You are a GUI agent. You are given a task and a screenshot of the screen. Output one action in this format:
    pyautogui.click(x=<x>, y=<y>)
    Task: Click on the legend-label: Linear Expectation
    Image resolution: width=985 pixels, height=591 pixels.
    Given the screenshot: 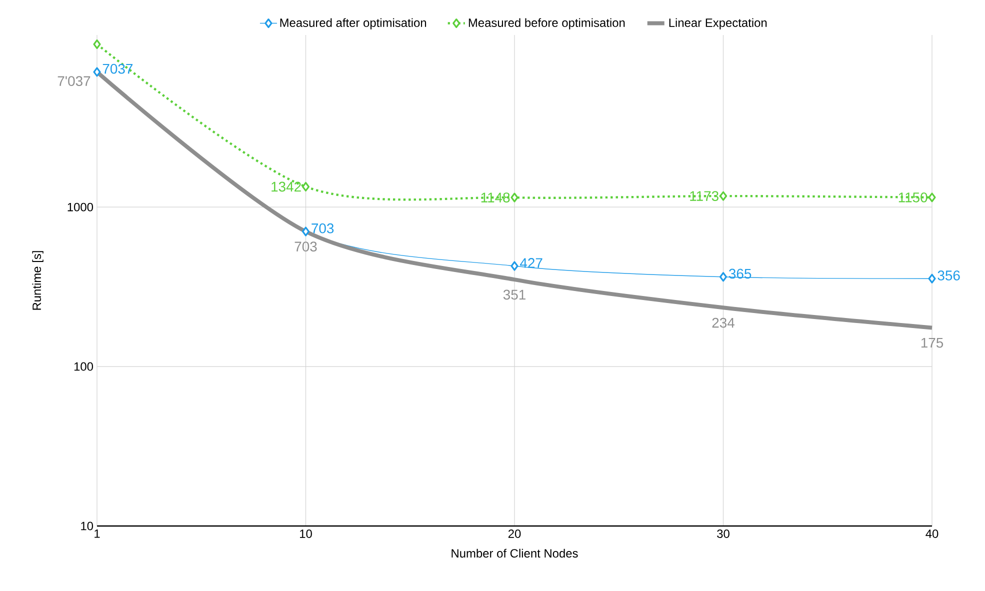 What is the action you would take?
    pyautogui.click(x=718, y=24)
    